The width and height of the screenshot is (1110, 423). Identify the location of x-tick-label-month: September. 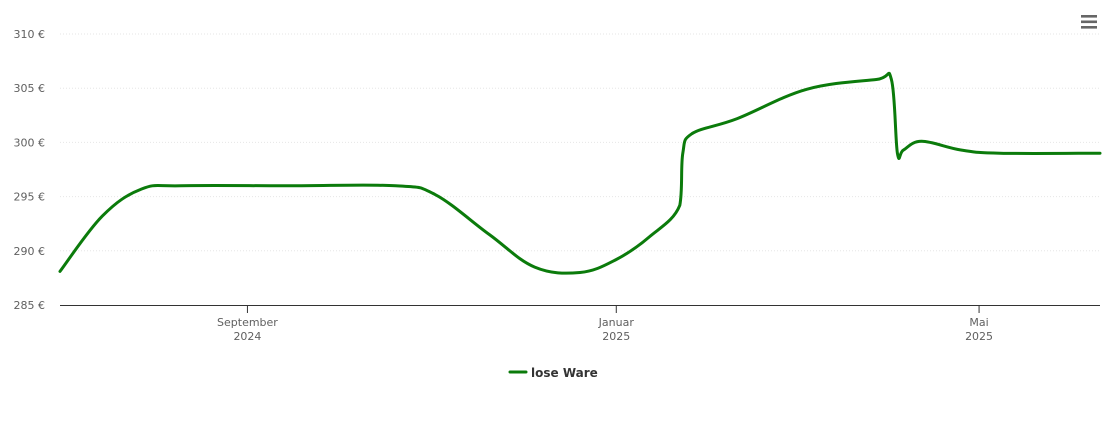
(247, 322).